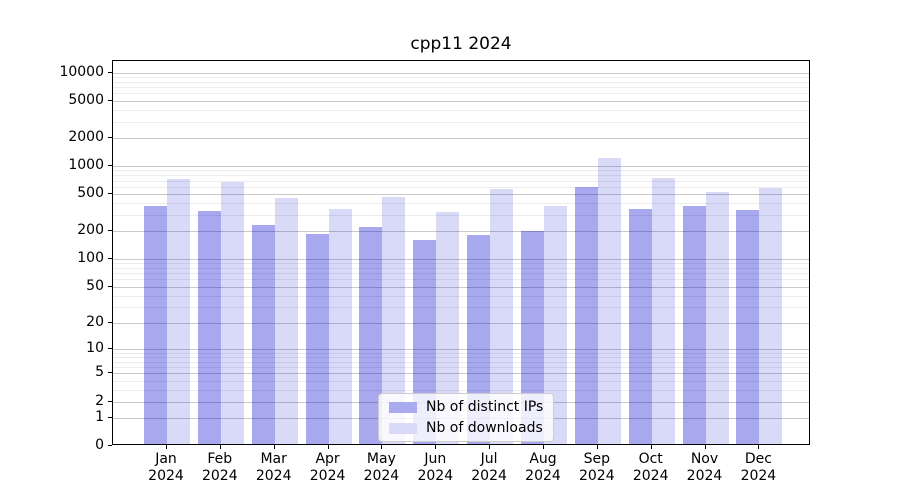 This screenshot has width=900, height=500. What do you see at coordinates (220, 447) in the screenshot?
I see `x-tick-feb` at bounding box center [220, 447].